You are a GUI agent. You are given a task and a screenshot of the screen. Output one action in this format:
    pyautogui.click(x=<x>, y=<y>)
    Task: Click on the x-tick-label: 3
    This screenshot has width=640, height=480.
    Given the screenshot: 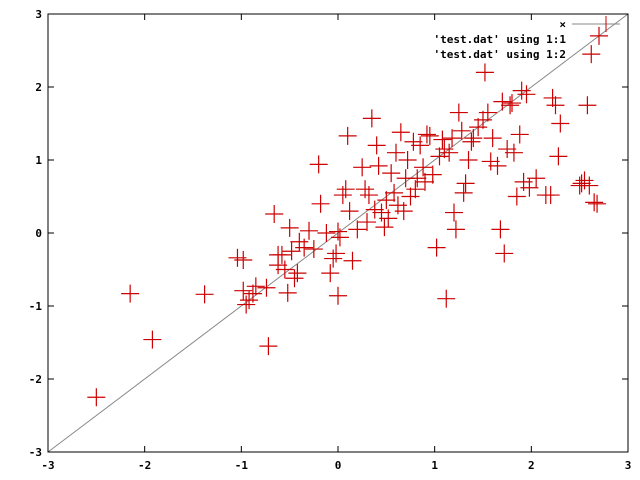 What is the action you would take?
    pyautogui.click(x=628, y=465)
    